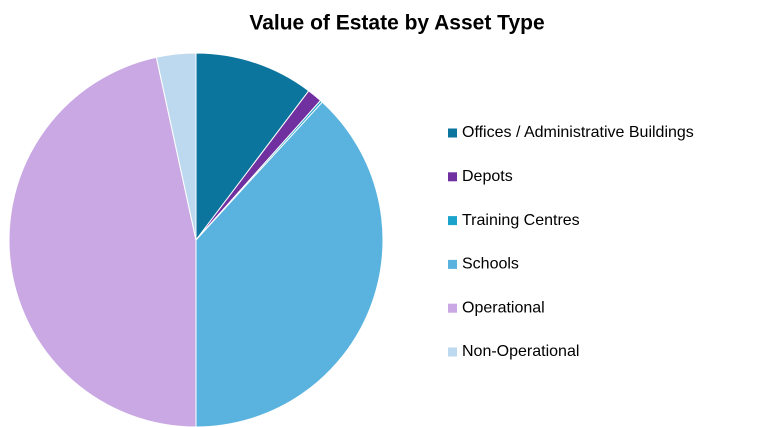  What do you see at coordinates (503, 307) in the screenshot?
I see `legend-text: Operational` at bounding box center [503, 307].